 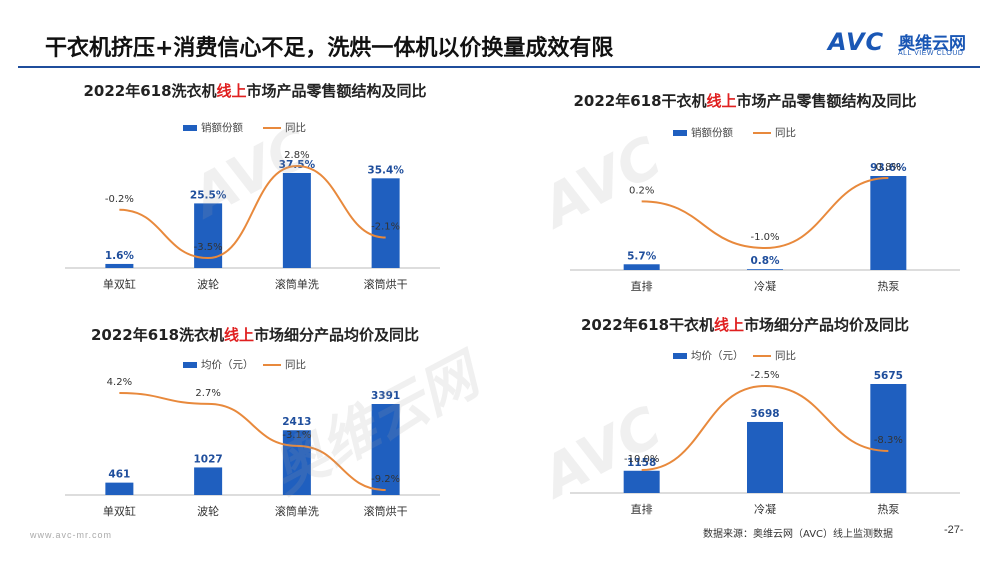 I want to click on bar-value-label: 93.6%, so click(x=888, y=168).